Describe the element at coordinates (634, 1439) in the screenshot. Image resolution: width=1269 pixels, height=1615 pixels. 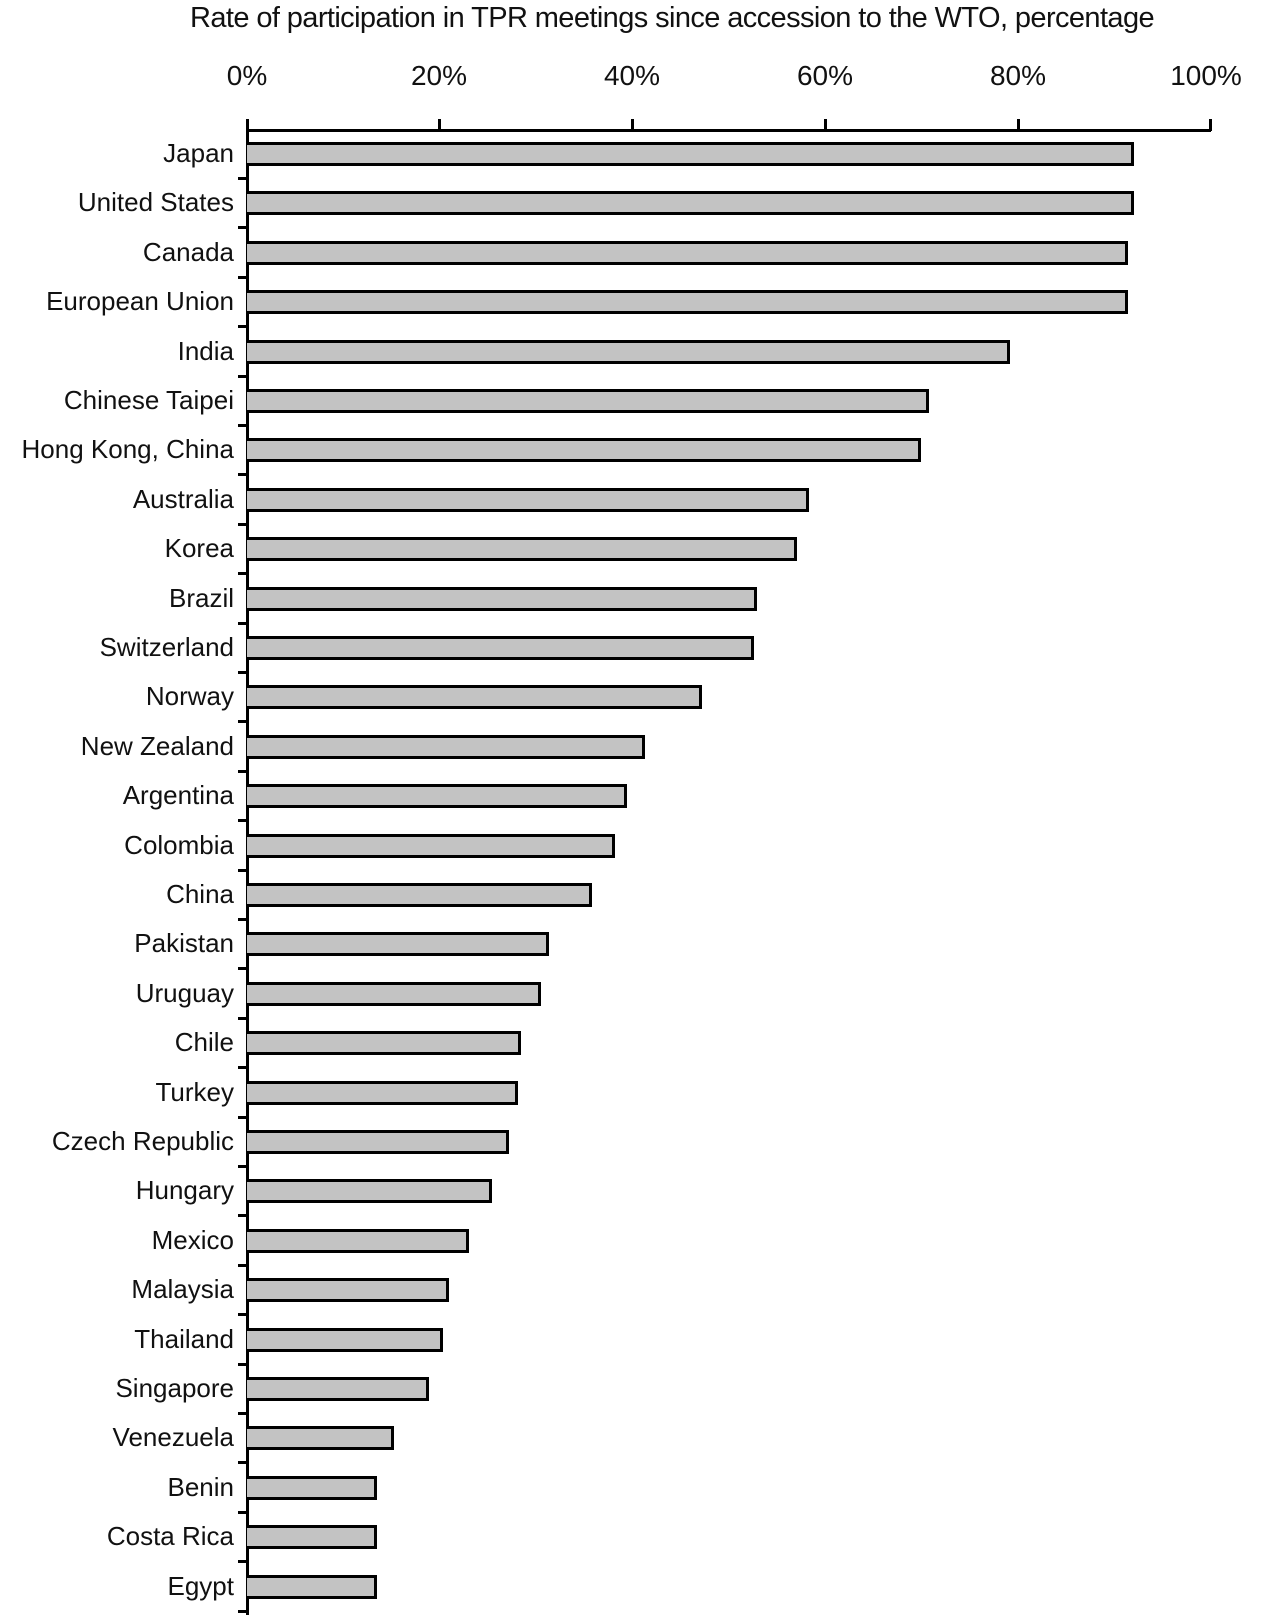
I see `bar-row: Venezuela` at that location.